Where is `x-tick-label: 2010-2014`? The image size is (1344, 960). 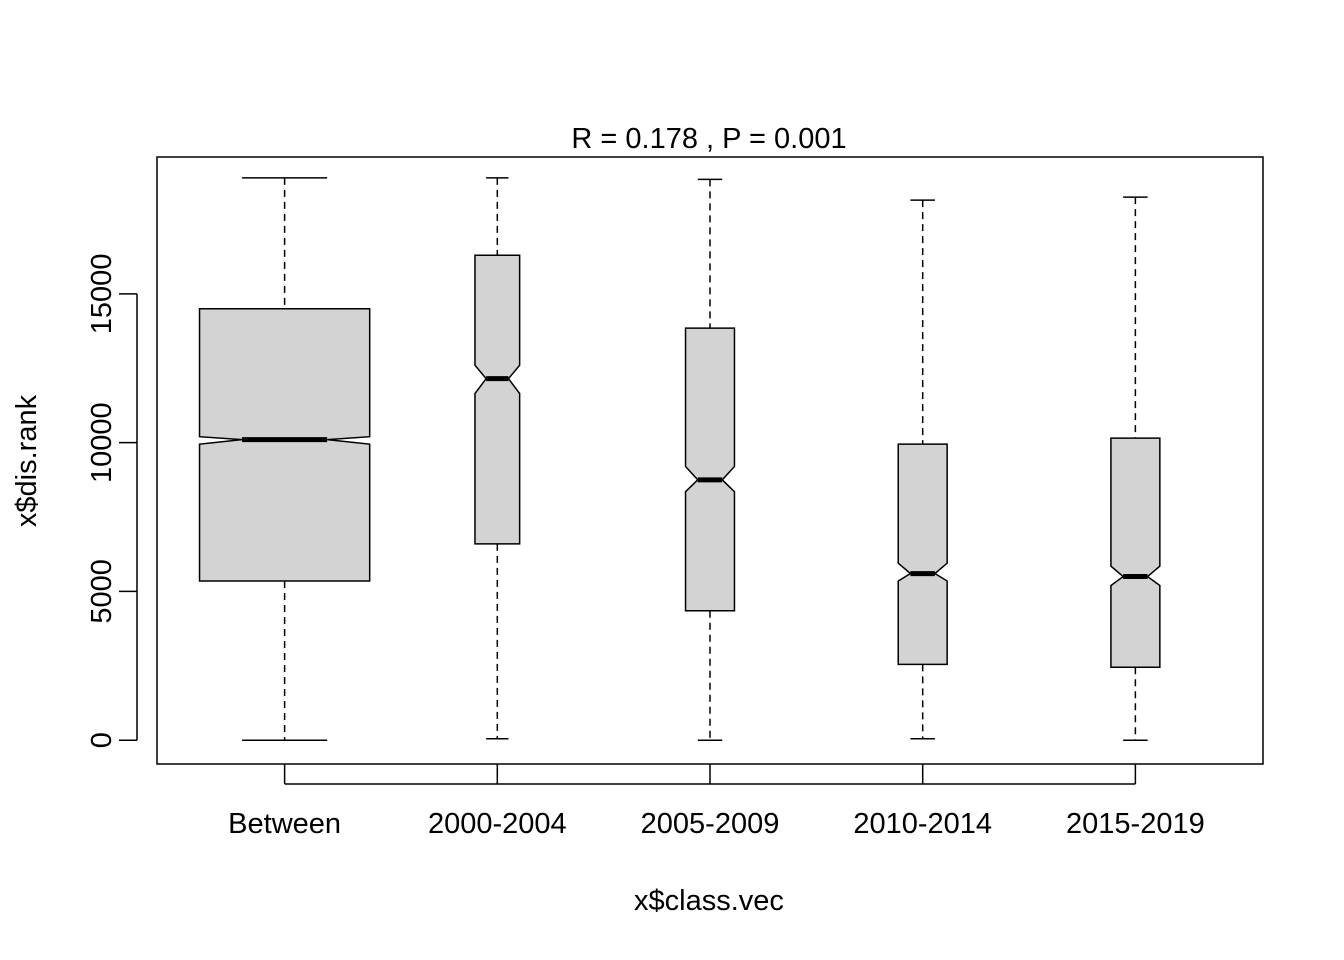
x-tick-label: 2010-2014 is located at coordinates (922, 824).